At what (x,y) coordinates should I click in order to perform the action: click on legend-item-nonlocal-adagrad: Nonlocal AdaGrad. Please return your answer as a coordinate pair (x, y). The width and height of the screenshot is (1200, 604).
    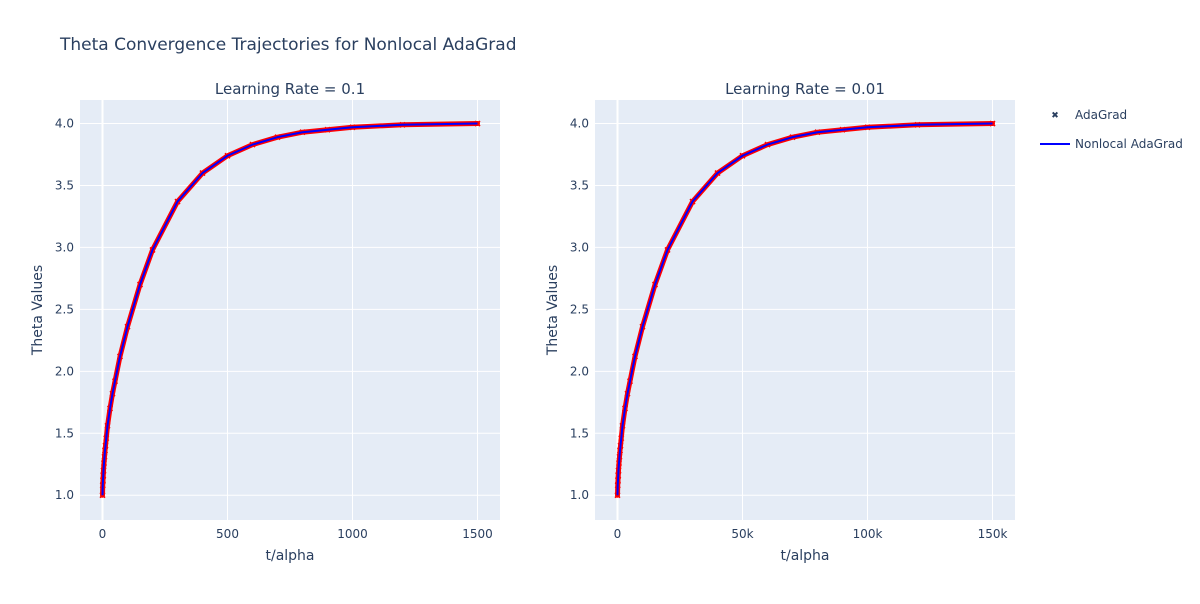
    Looking at the image, I should click on (1111, 144).